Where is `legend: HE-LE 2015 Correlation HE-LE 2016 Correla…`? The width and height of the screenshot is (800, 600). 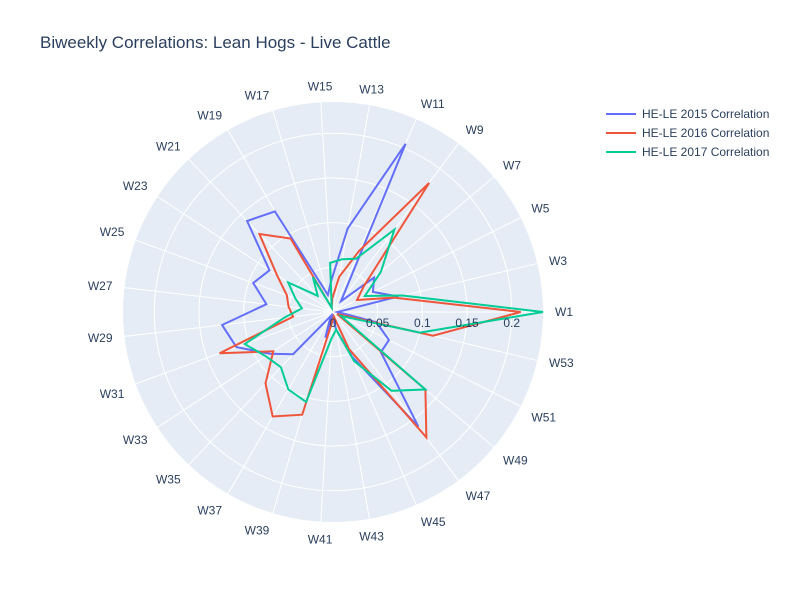
legend: HE-LE 2015 Correlation HE-LE 2016 Correla… is located at coordinates (687, 132).